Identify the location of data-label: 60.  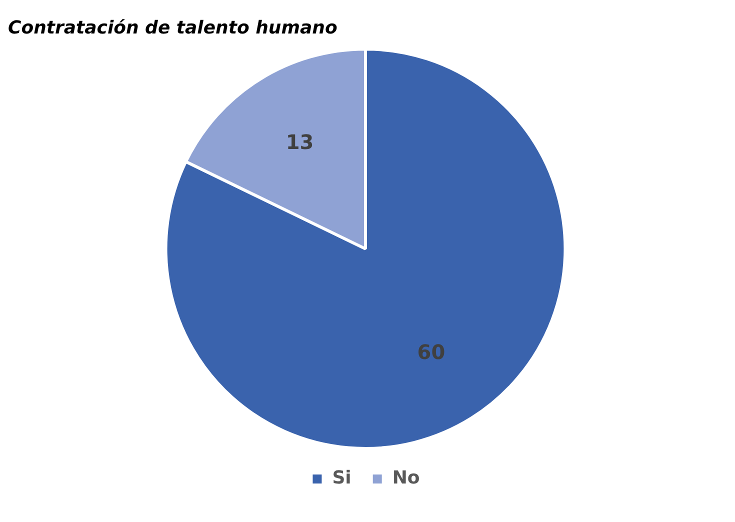
(431, 352).